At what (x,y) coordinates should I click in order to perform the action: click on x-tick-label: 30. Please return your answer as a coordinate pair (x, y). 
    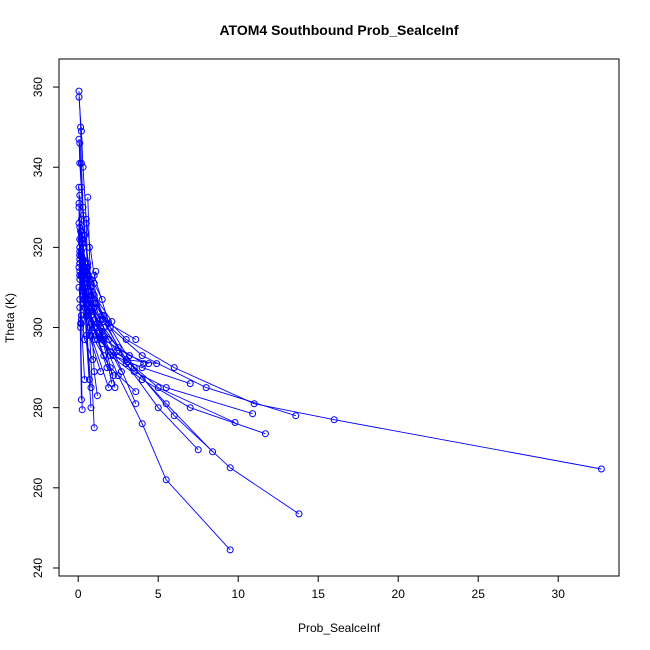
    Looking at the image, I should click on (559, 594).